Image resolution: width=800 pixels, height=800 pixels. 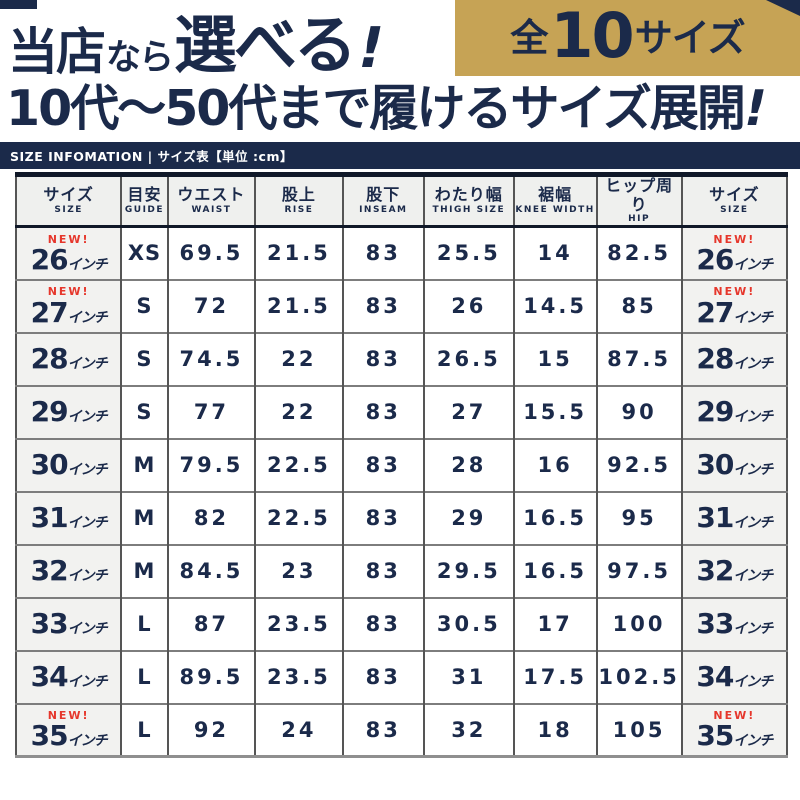 I want to click on size-label: 27インチ, so click(x=734, y=312).